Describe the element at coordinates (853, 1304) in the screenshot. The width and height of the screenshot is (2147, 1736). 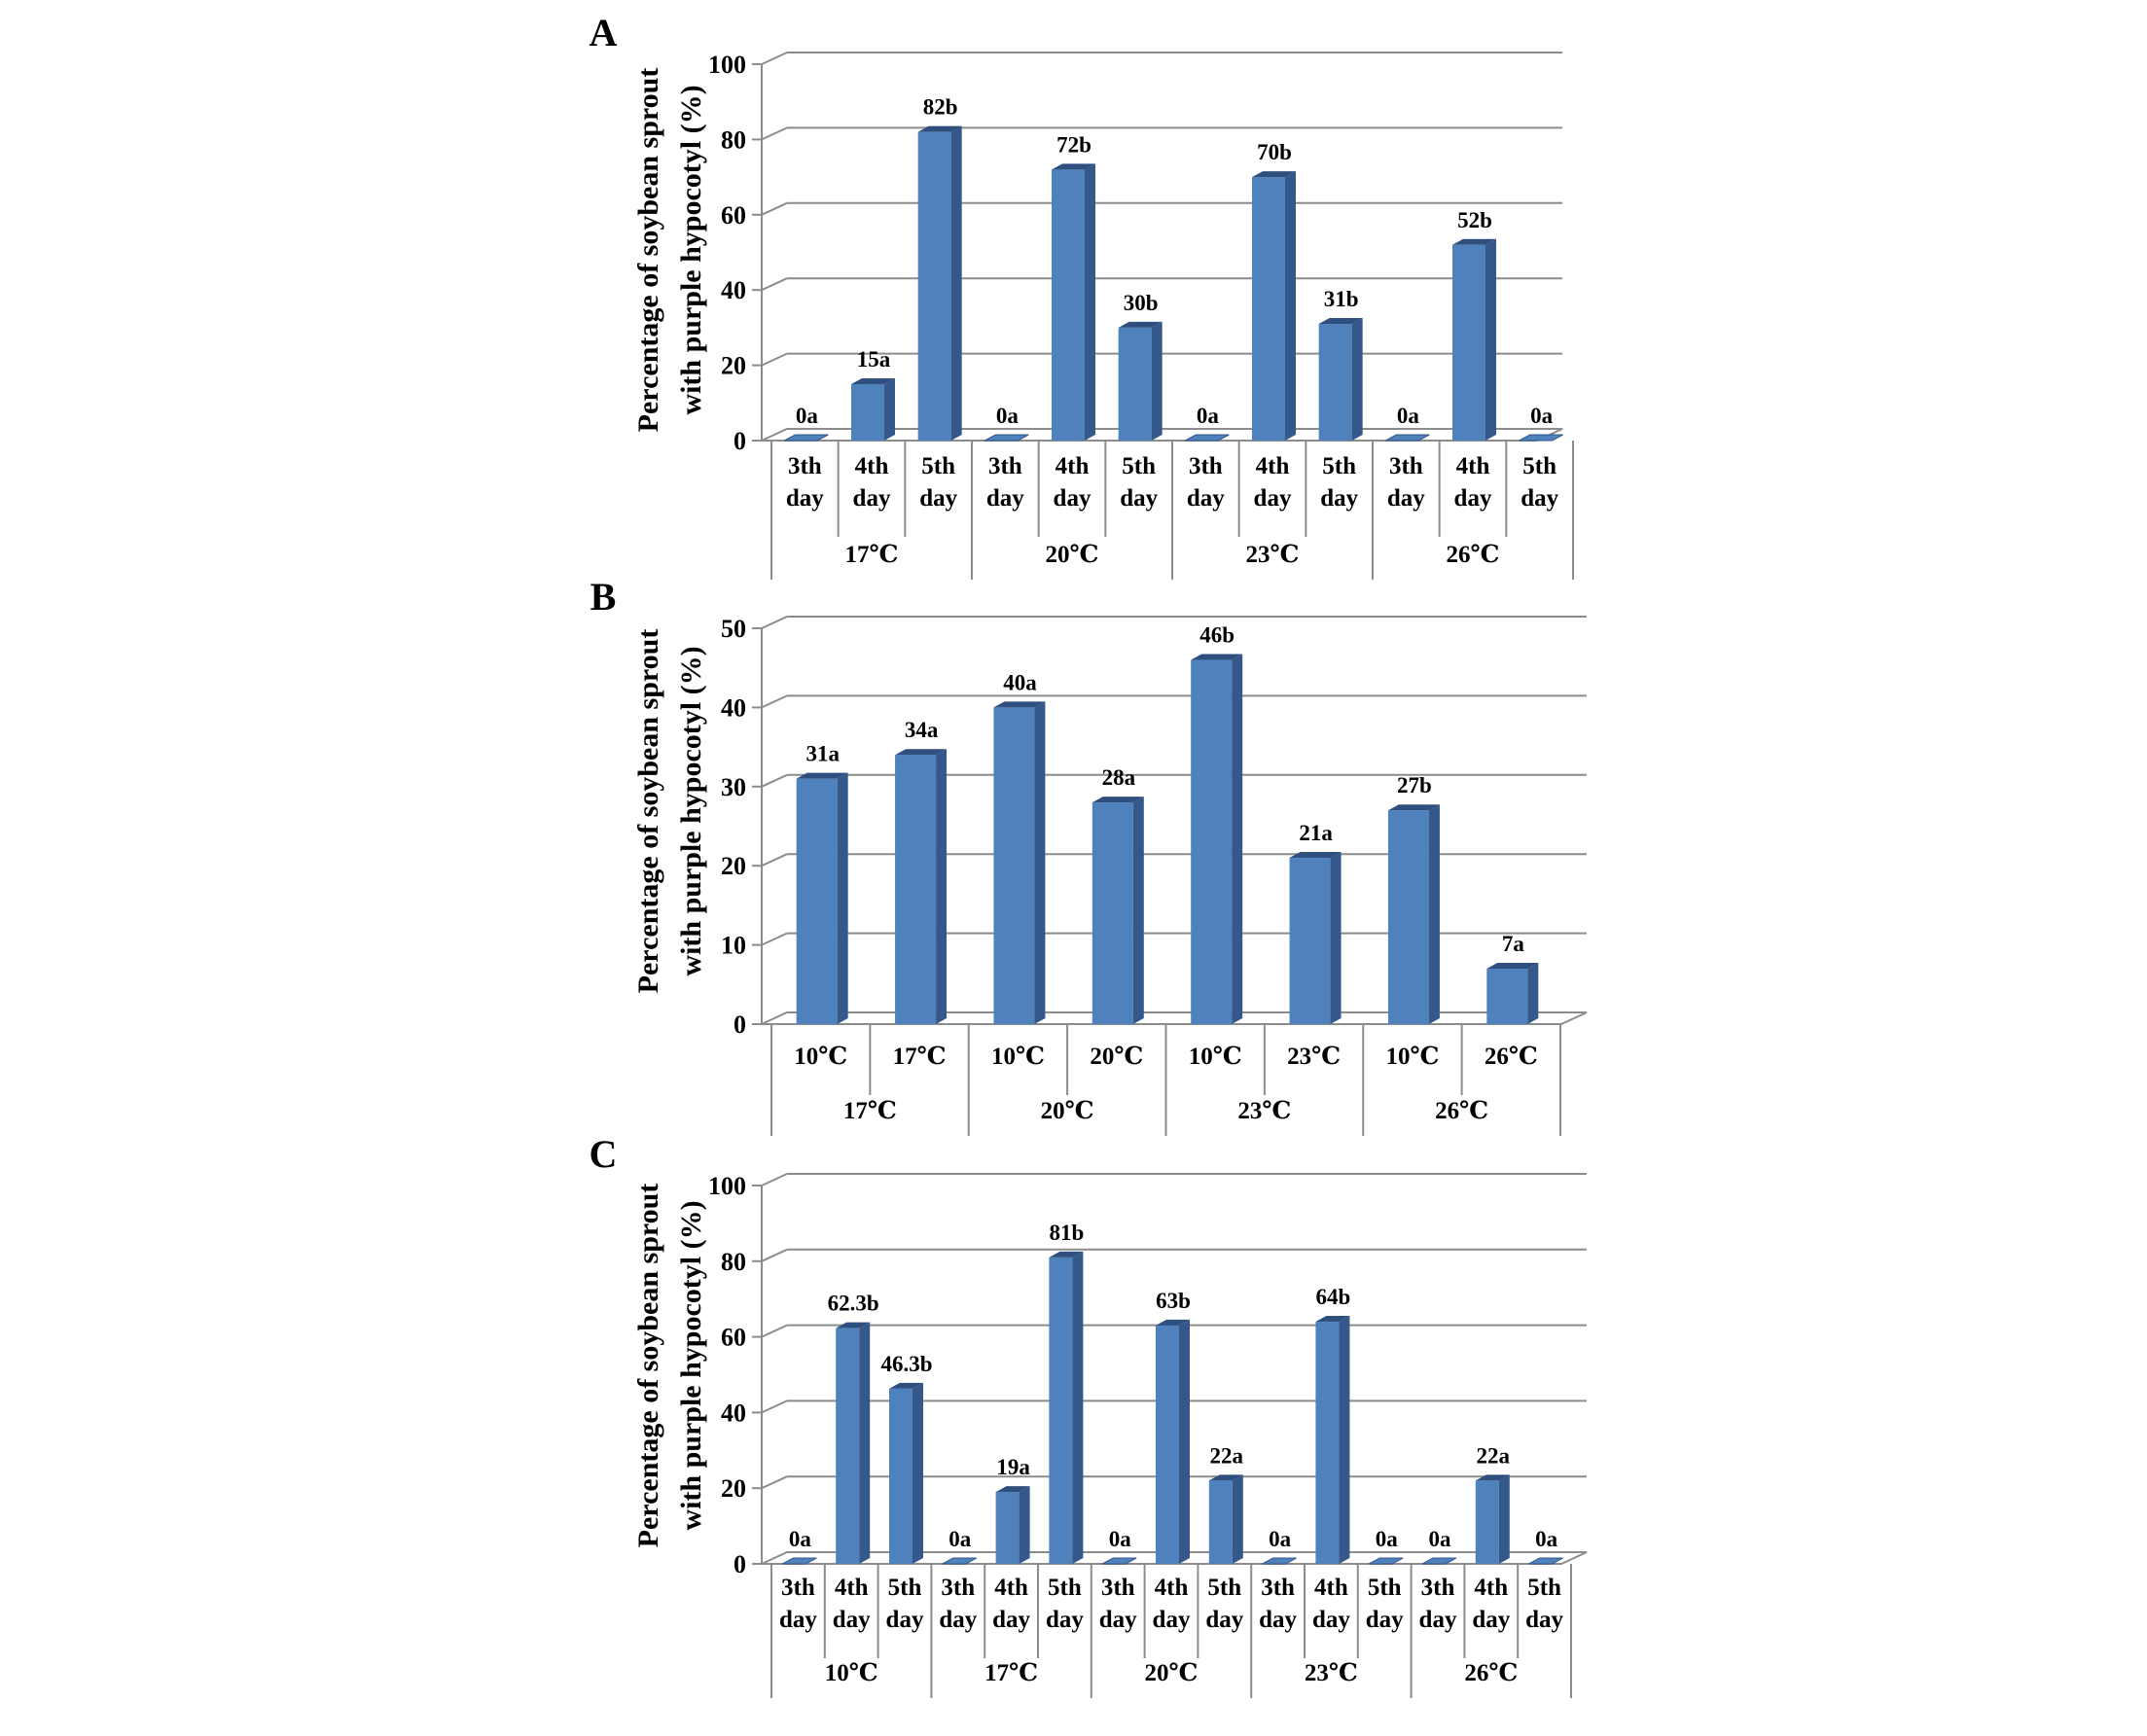
I see `data-label: 62.3b` at that location.